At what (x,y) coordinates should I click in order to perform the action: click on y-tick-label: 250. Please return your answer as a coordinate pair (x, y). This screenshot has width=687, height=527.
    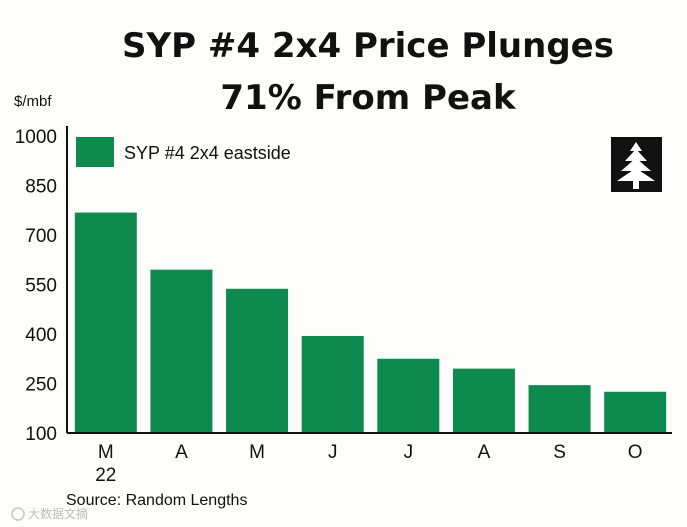
    Looking at the image, I should click on (41, 385).